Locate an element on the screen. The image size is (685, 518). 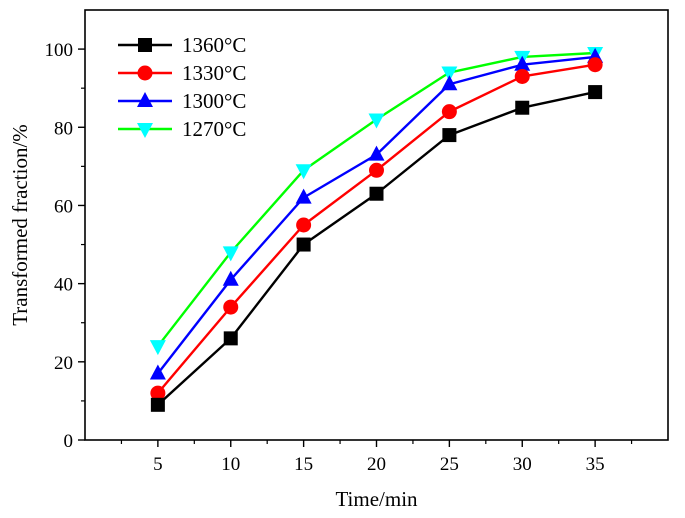
legend-label: 1300°C is located at coordinates (214, 101).